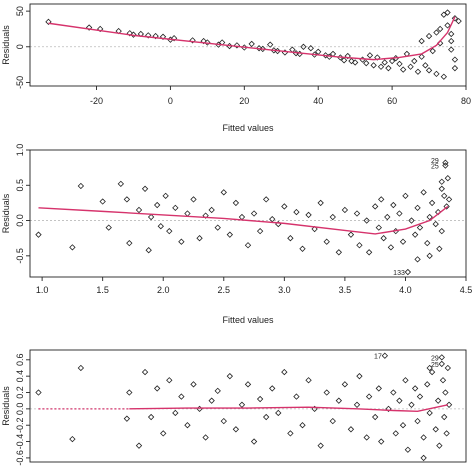 This screenshot has width=474, height=474. I want to click on y-tick-label: 0, so click(20, 46).